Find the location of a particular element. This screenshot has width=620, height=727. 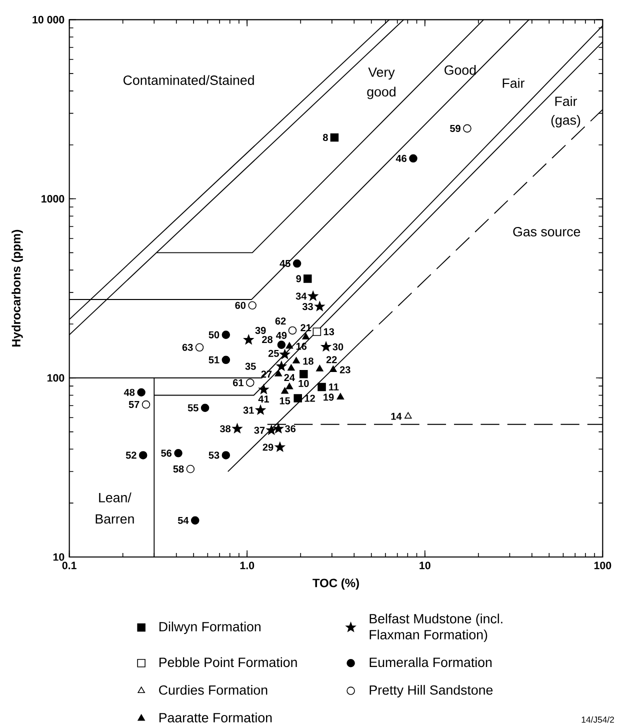

annotation: 54 is located at coordinates (183, 520).